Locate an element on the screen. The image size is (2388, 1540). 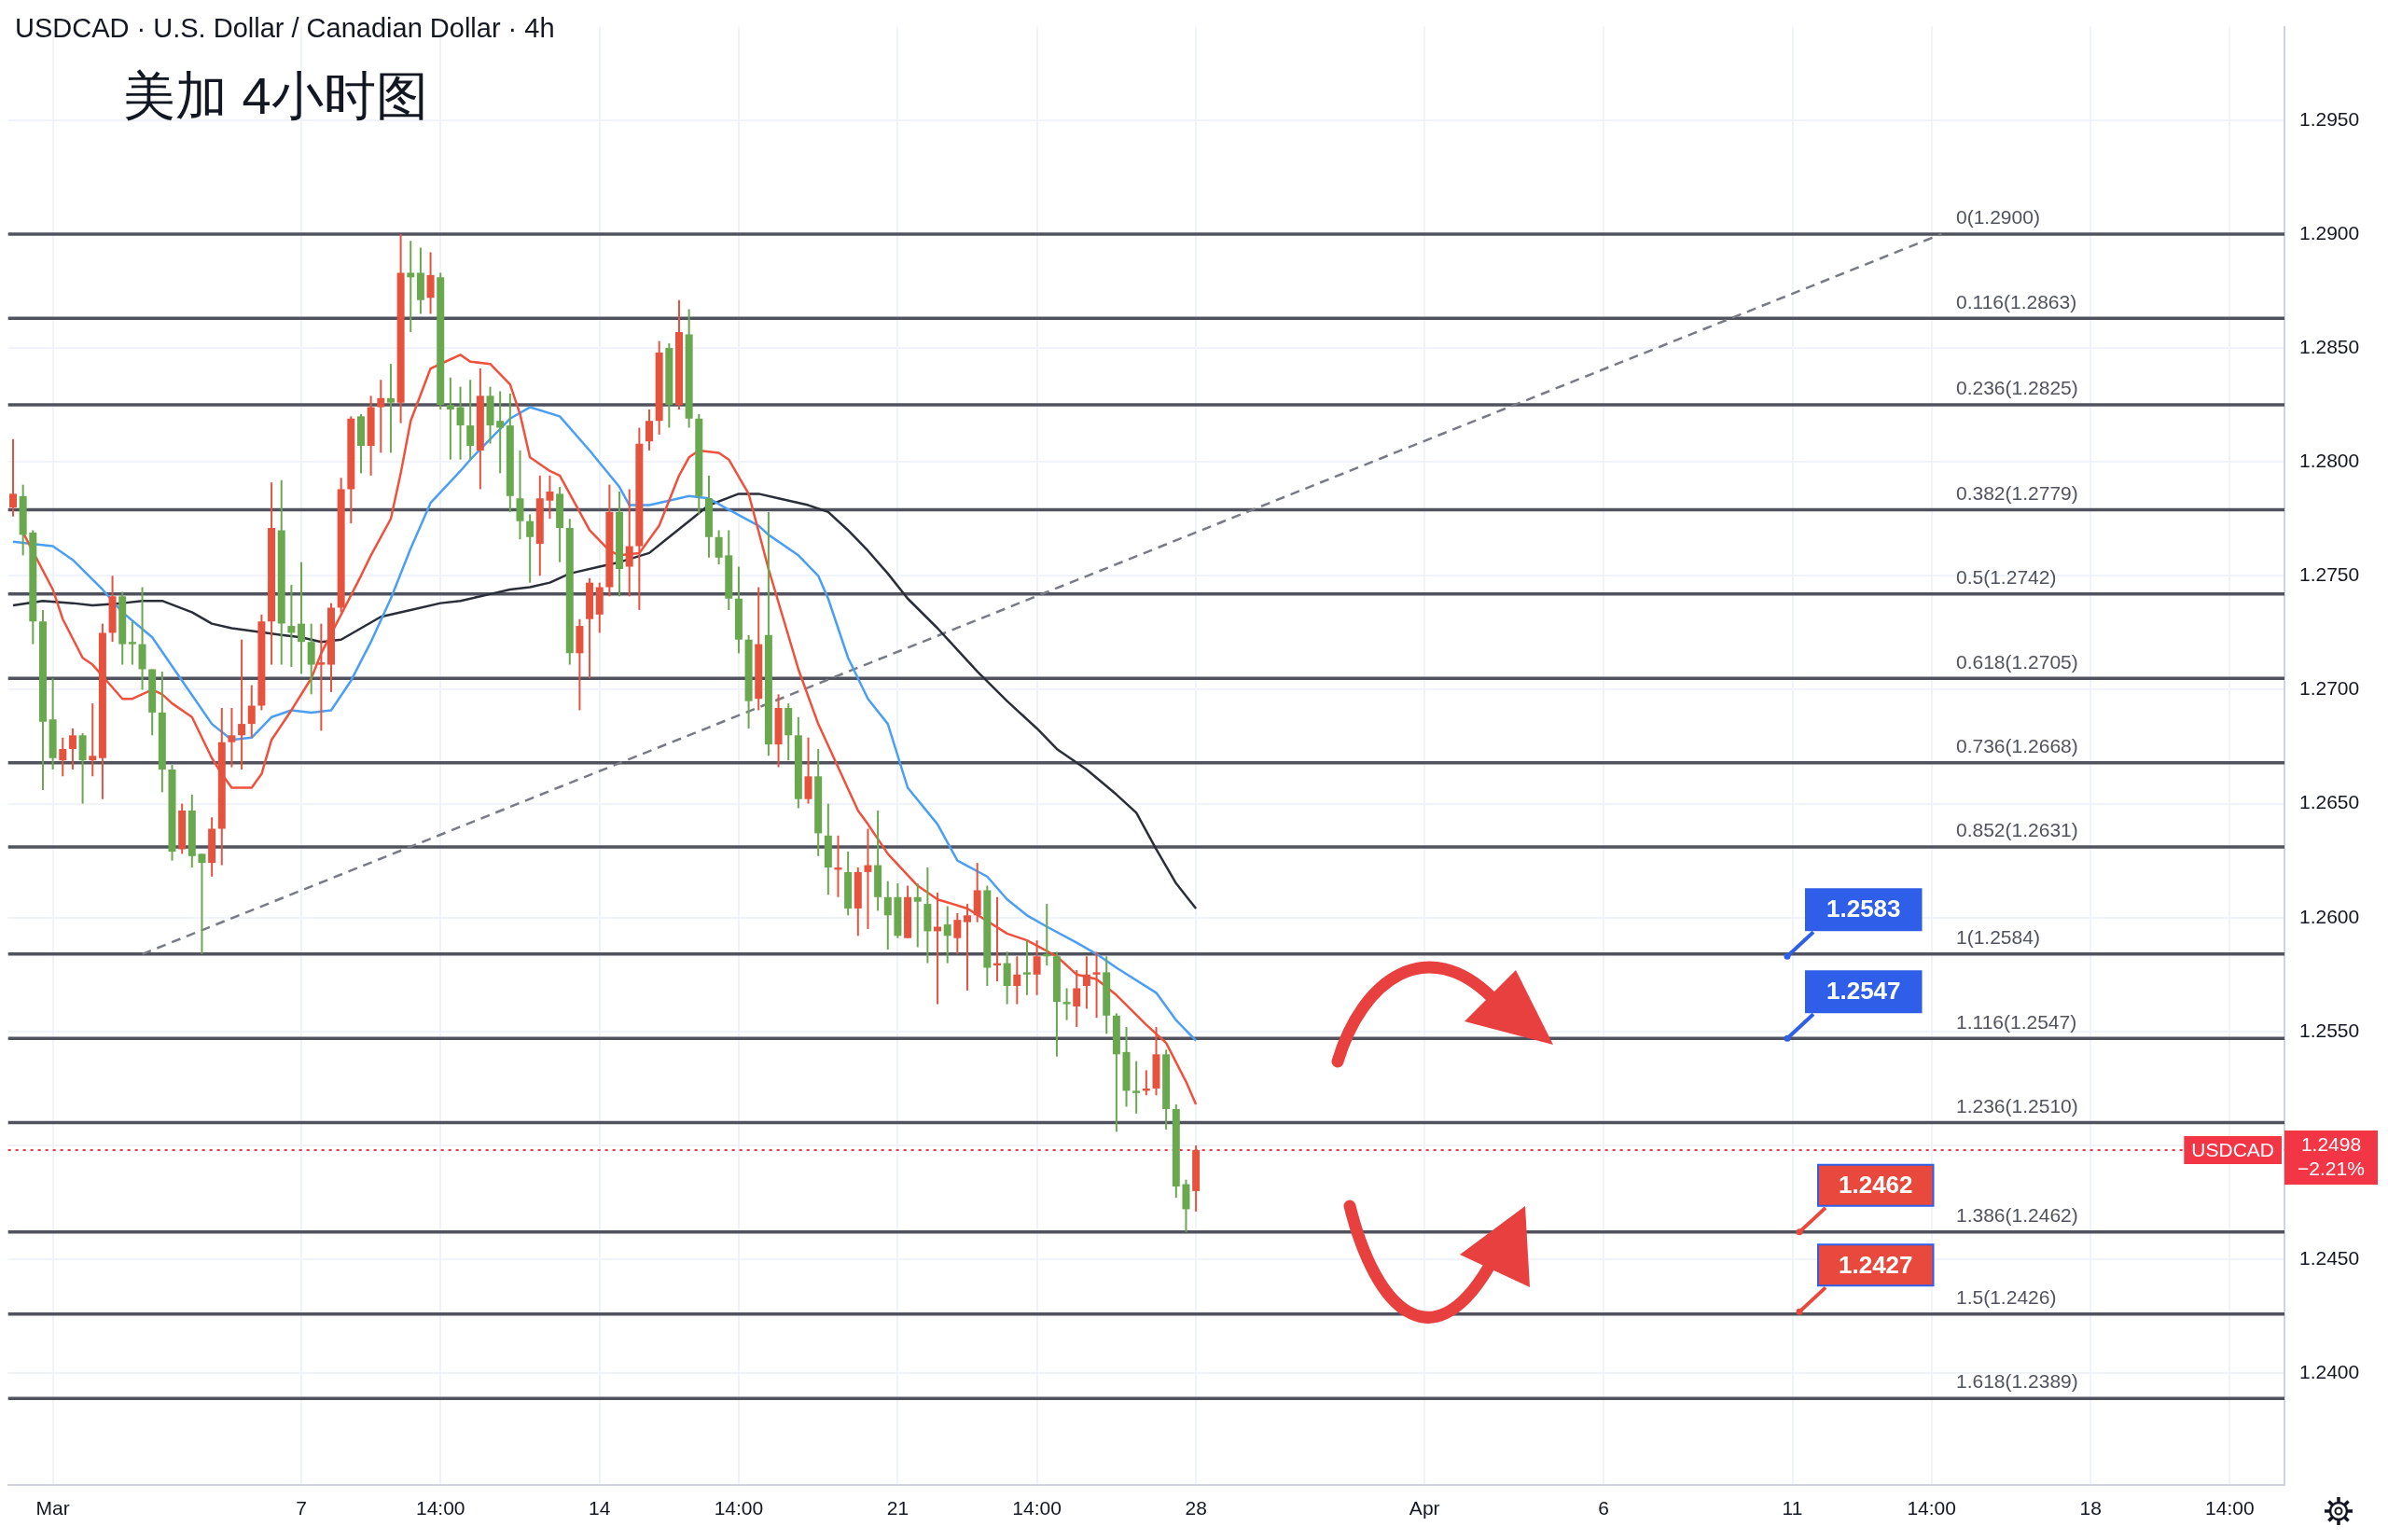
ref-line-label: 0.736(1.2668) is located at coordinates (2017, 745).